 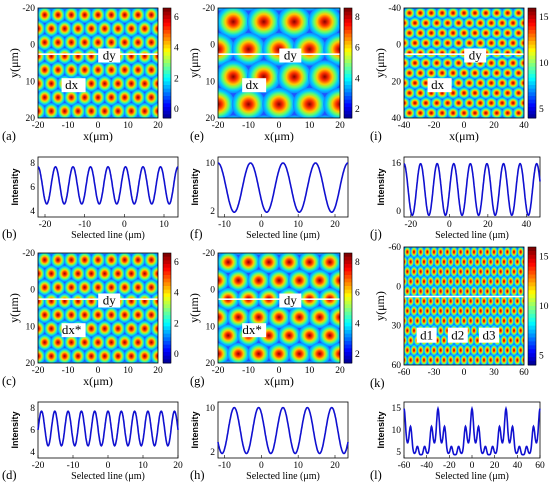 I want to click on colorbar-tick: 6, so click(x=176, y=263).